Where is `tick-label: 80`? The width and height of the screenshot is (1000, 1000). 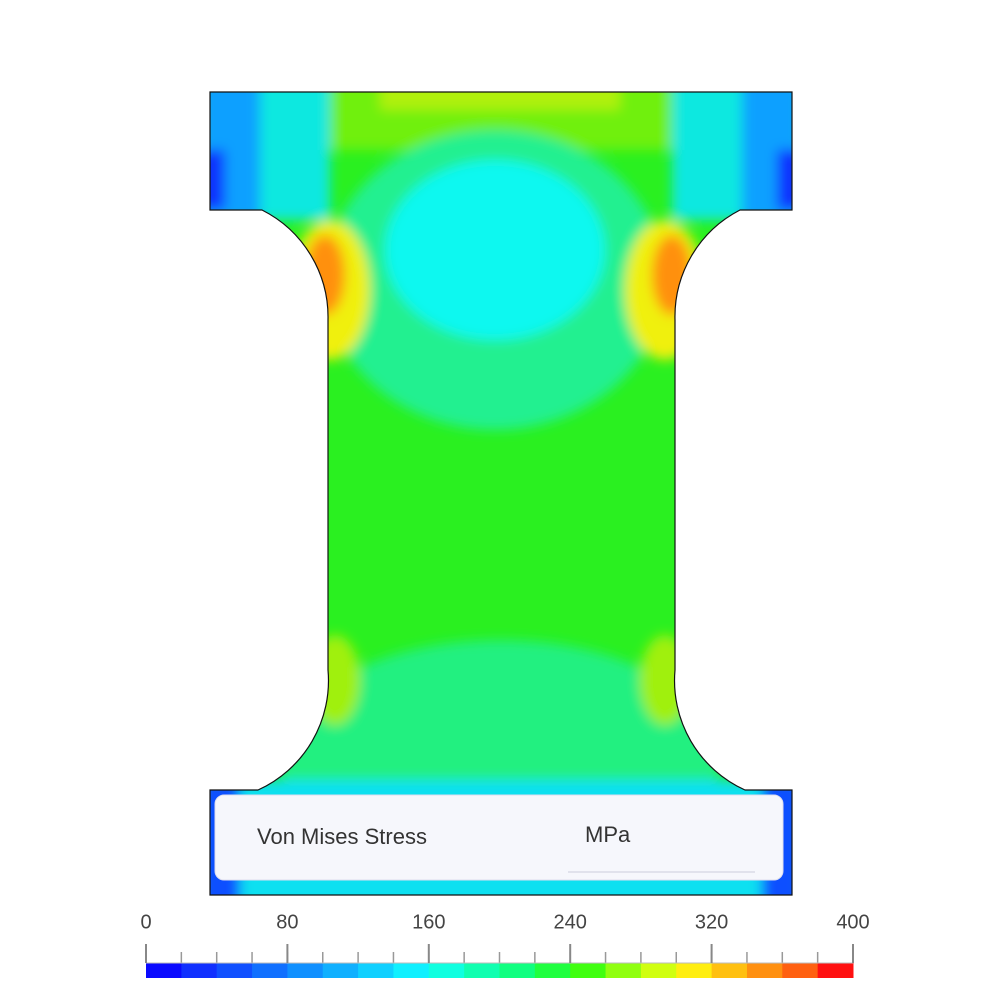
tick-label: 80 is located at coordinates (287, 922).